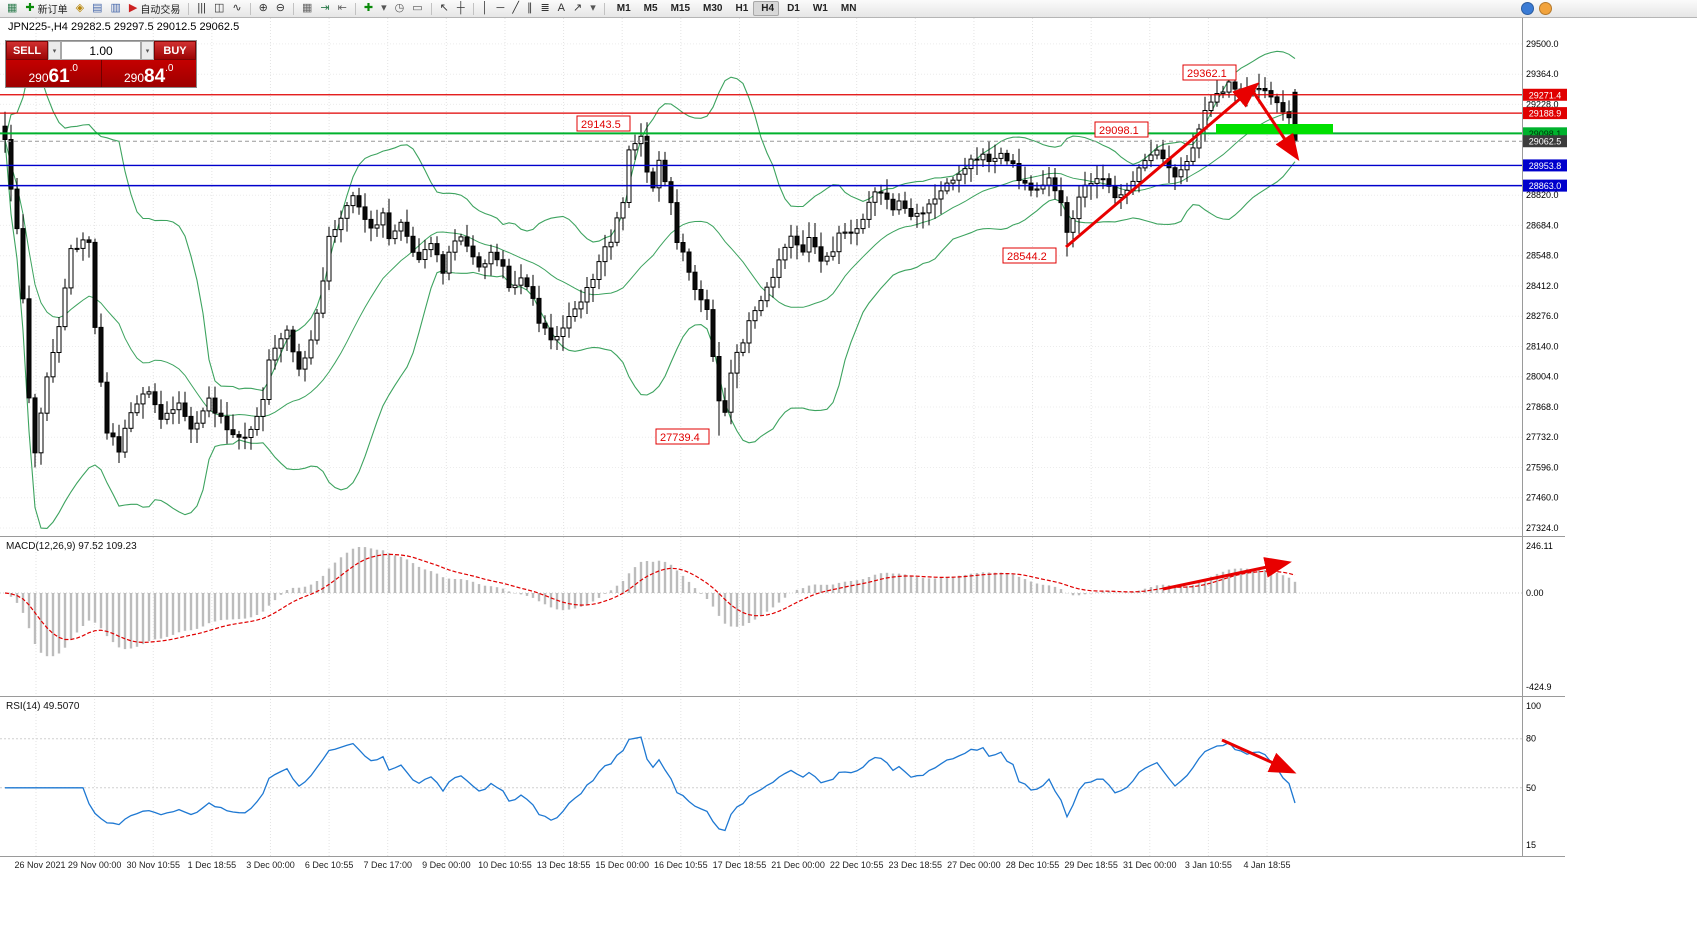  I want to click on timeframe-h1: H1, so click(740, 8).